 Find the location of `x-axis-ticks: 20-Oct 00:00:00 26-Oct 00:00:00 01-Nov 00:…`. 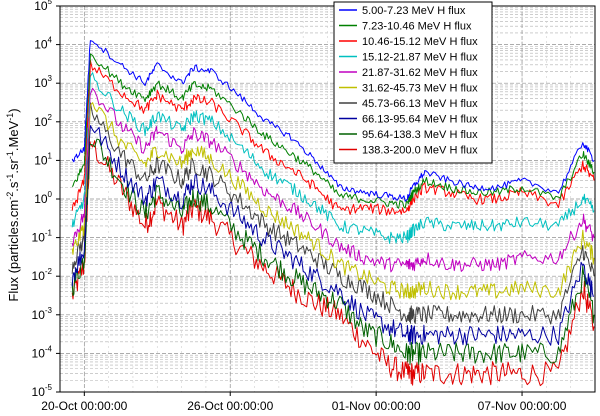

x-axis-ticks: 20-Oct 00:00:00 26-Oct 00:00:00 01-Nov 00:… is located at coordinates (304, 402).